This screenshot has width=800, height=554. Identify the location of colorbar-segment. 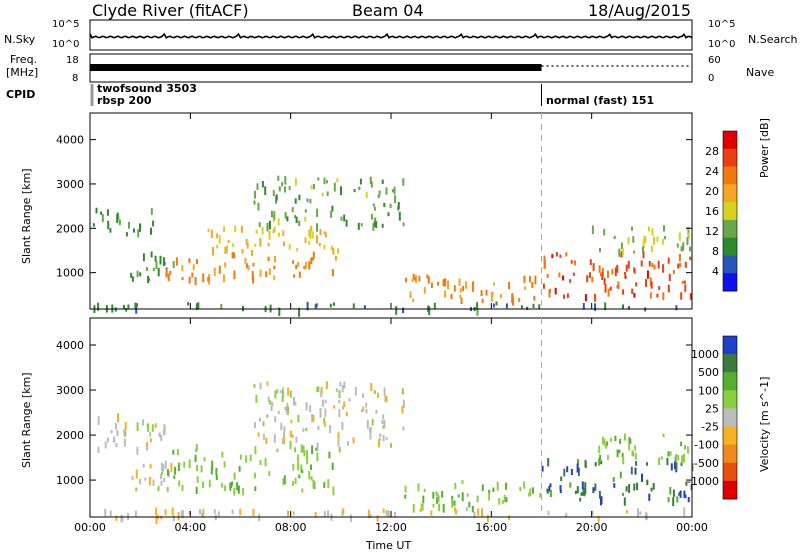
(730, 436).